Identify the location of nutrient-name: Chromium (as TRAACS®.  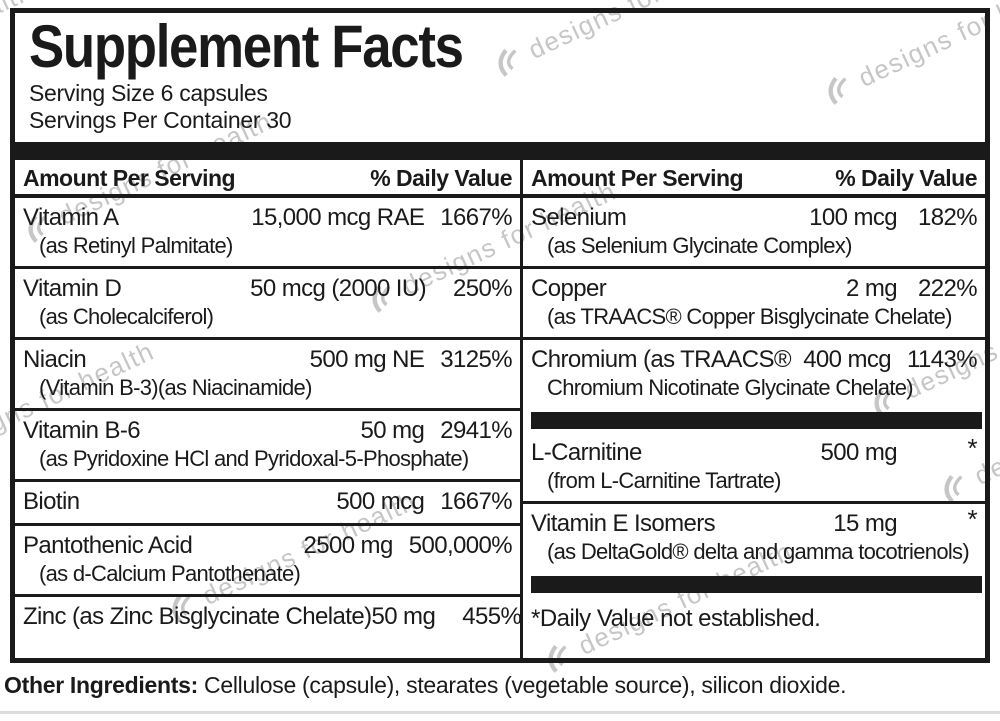
(661, 359).